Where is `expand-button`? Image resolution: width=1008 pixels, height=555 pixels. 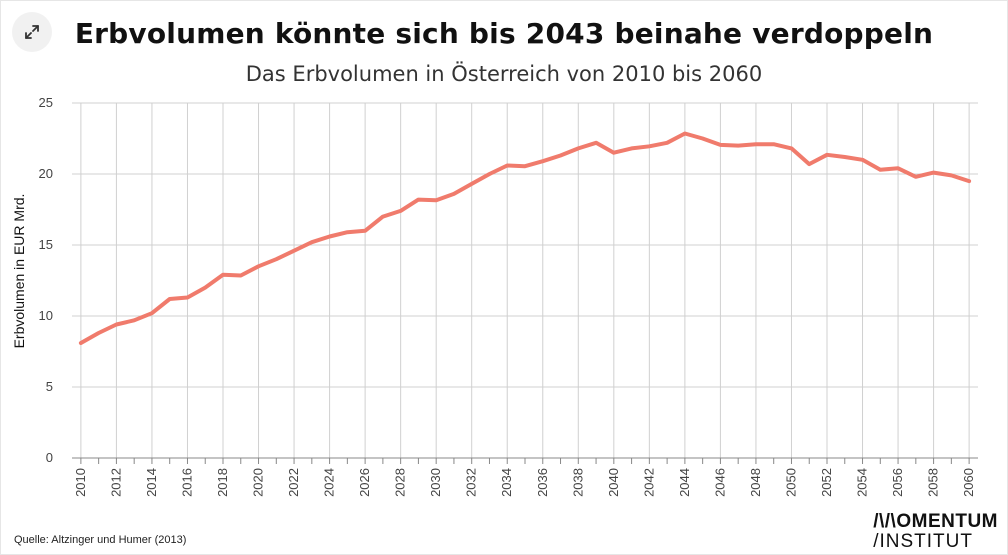 expand-button is located at coordinates (32, 32).